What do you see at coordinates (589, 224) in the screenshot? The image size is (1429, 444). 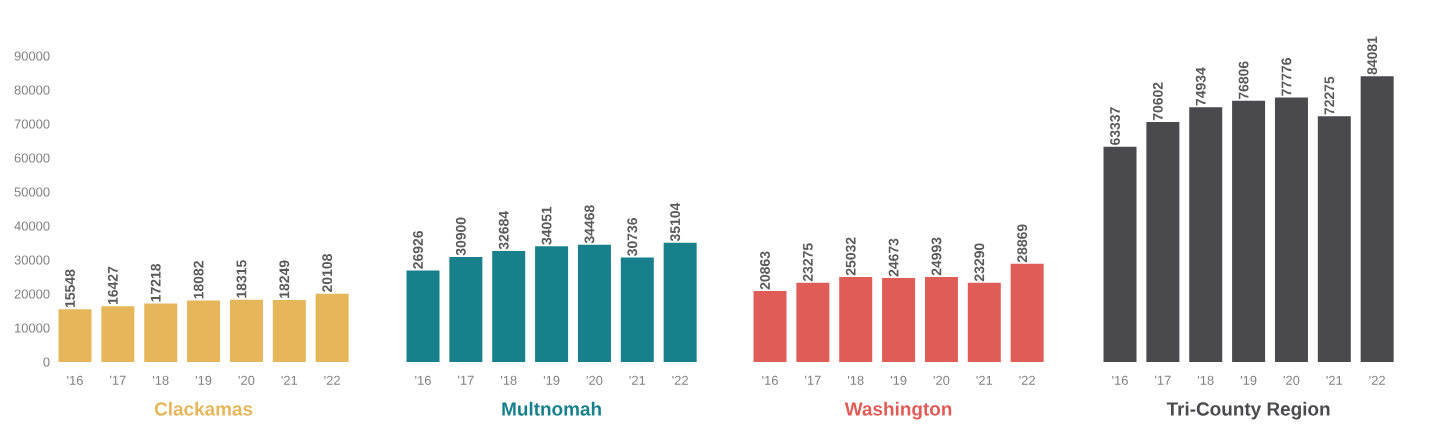 I see `data-label: 34468` at bounding box center [589, 224].